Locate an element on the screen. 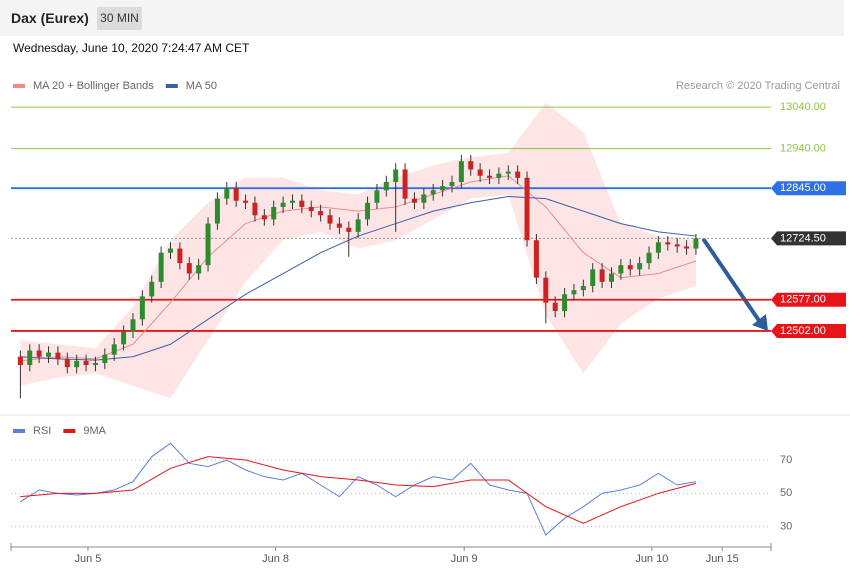  y-tick-label: 30 is located at coordinates (786, 527).